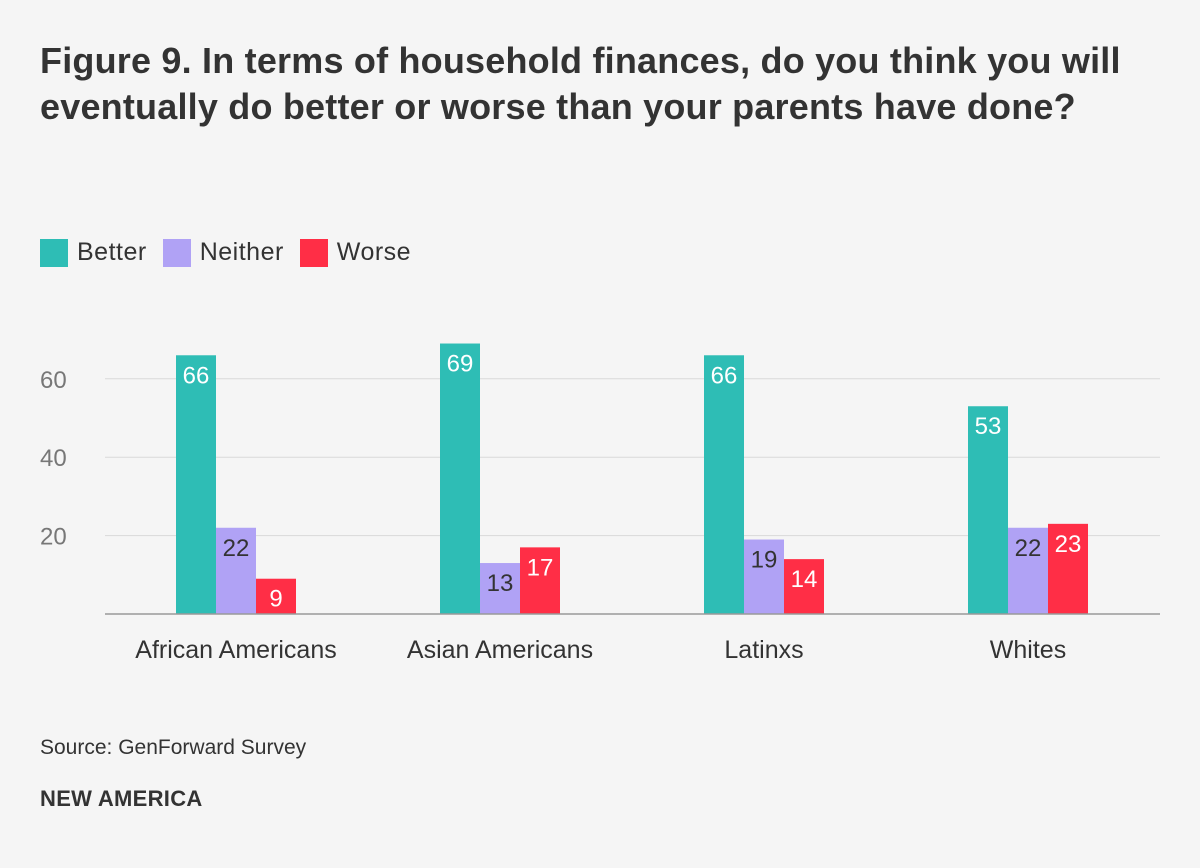  I want to click on data-label-worse-1: 17, so click(540, 567).